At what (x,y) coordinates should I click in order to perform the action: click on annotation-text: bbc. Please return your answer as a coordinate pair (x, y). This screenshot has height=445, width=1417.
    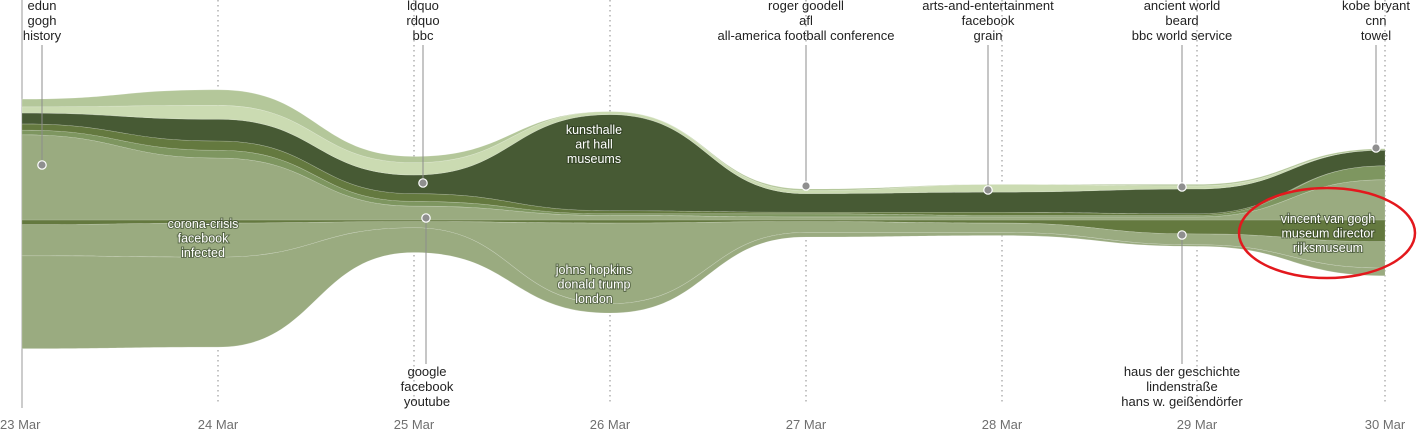
    Looking at the image, I should click on (423, 35).